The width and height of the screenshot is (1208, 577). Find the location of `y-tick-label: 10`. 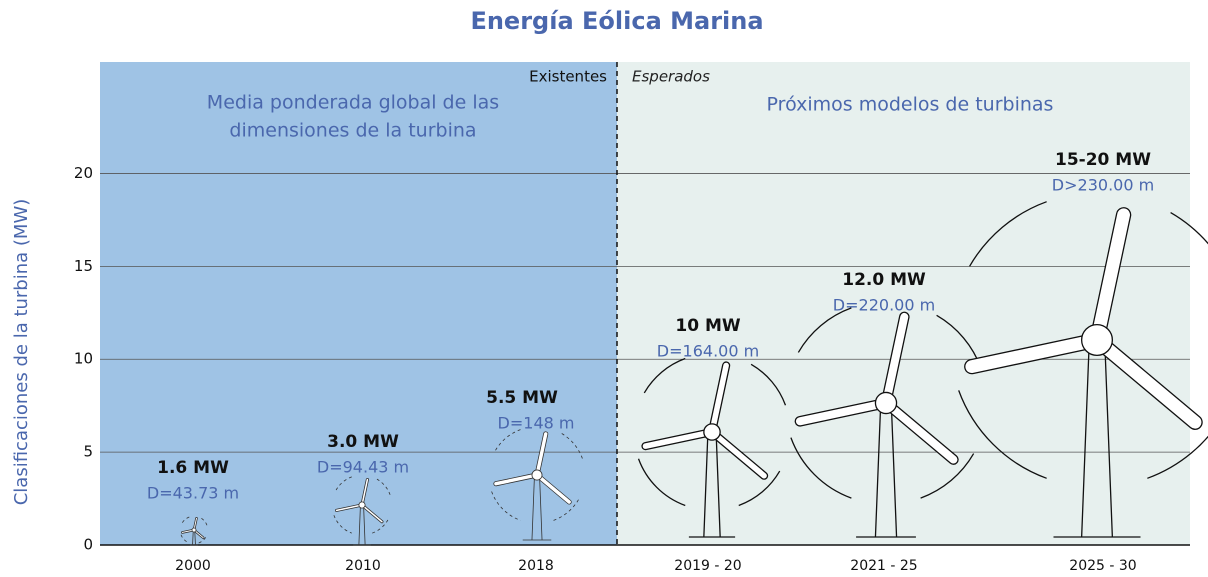

y-tick-label: 10 is located at coordinates (83, 359).